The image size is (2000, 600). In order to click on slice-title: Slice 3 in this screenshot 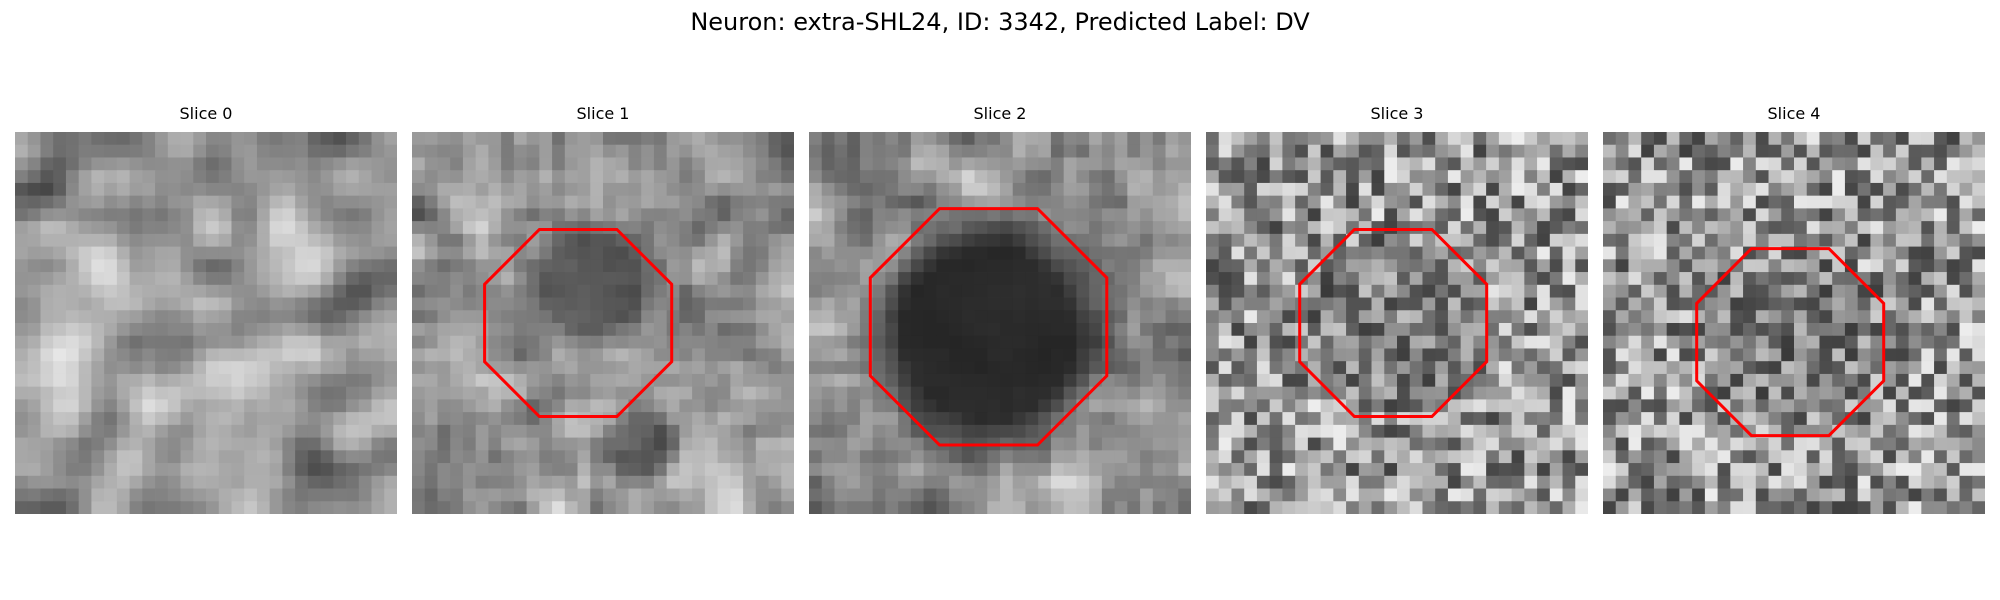, I will do `click(1397, 113)`.